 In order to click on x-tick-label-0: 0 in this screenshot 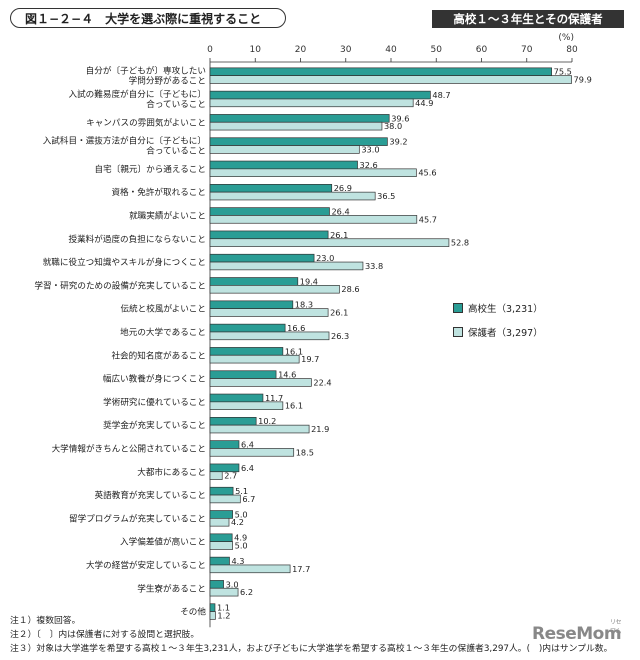, I will do `click(210, 50)`.